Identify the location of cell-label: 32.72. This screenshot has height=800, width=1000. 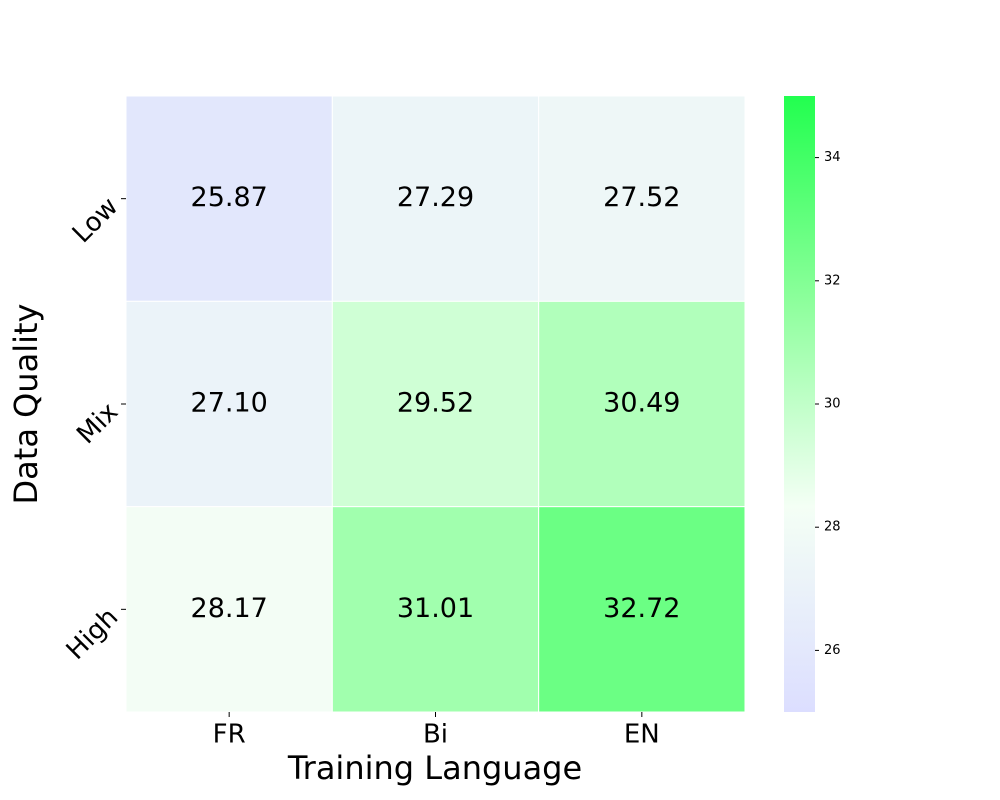
(641, 608).